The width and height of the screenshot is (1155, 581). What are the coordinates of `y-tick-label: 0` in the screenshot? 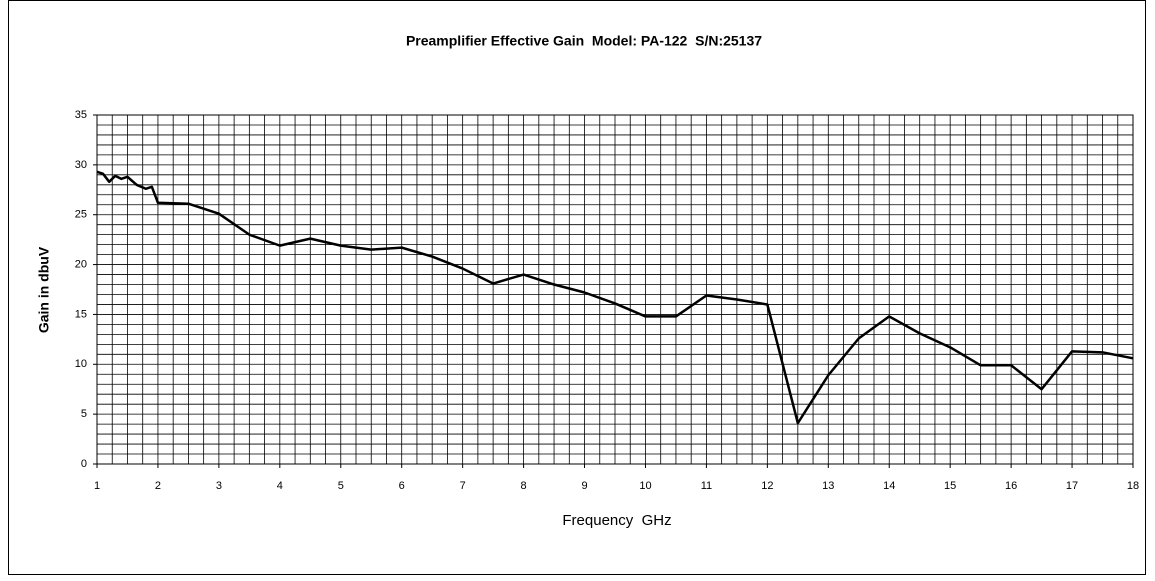 It's located at (84, 464).